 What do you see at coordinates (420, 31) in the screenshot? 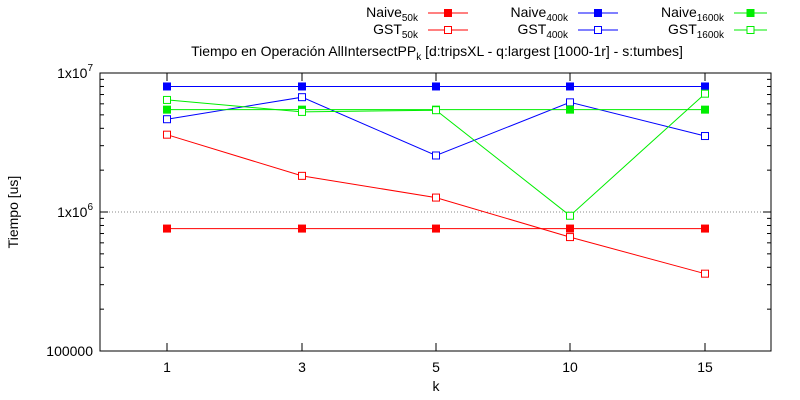
I see `legend-entry: GST50k` at bounding box center [420, 31].